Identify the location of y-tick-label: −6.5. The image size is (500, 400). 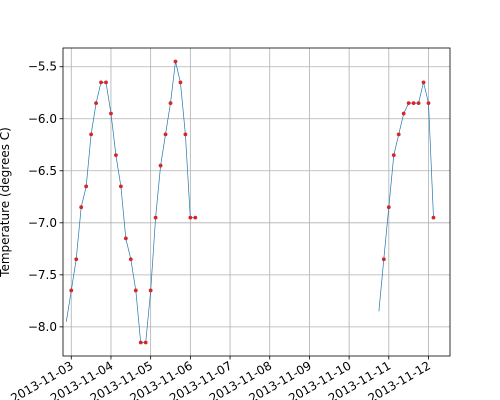
(42, 171).